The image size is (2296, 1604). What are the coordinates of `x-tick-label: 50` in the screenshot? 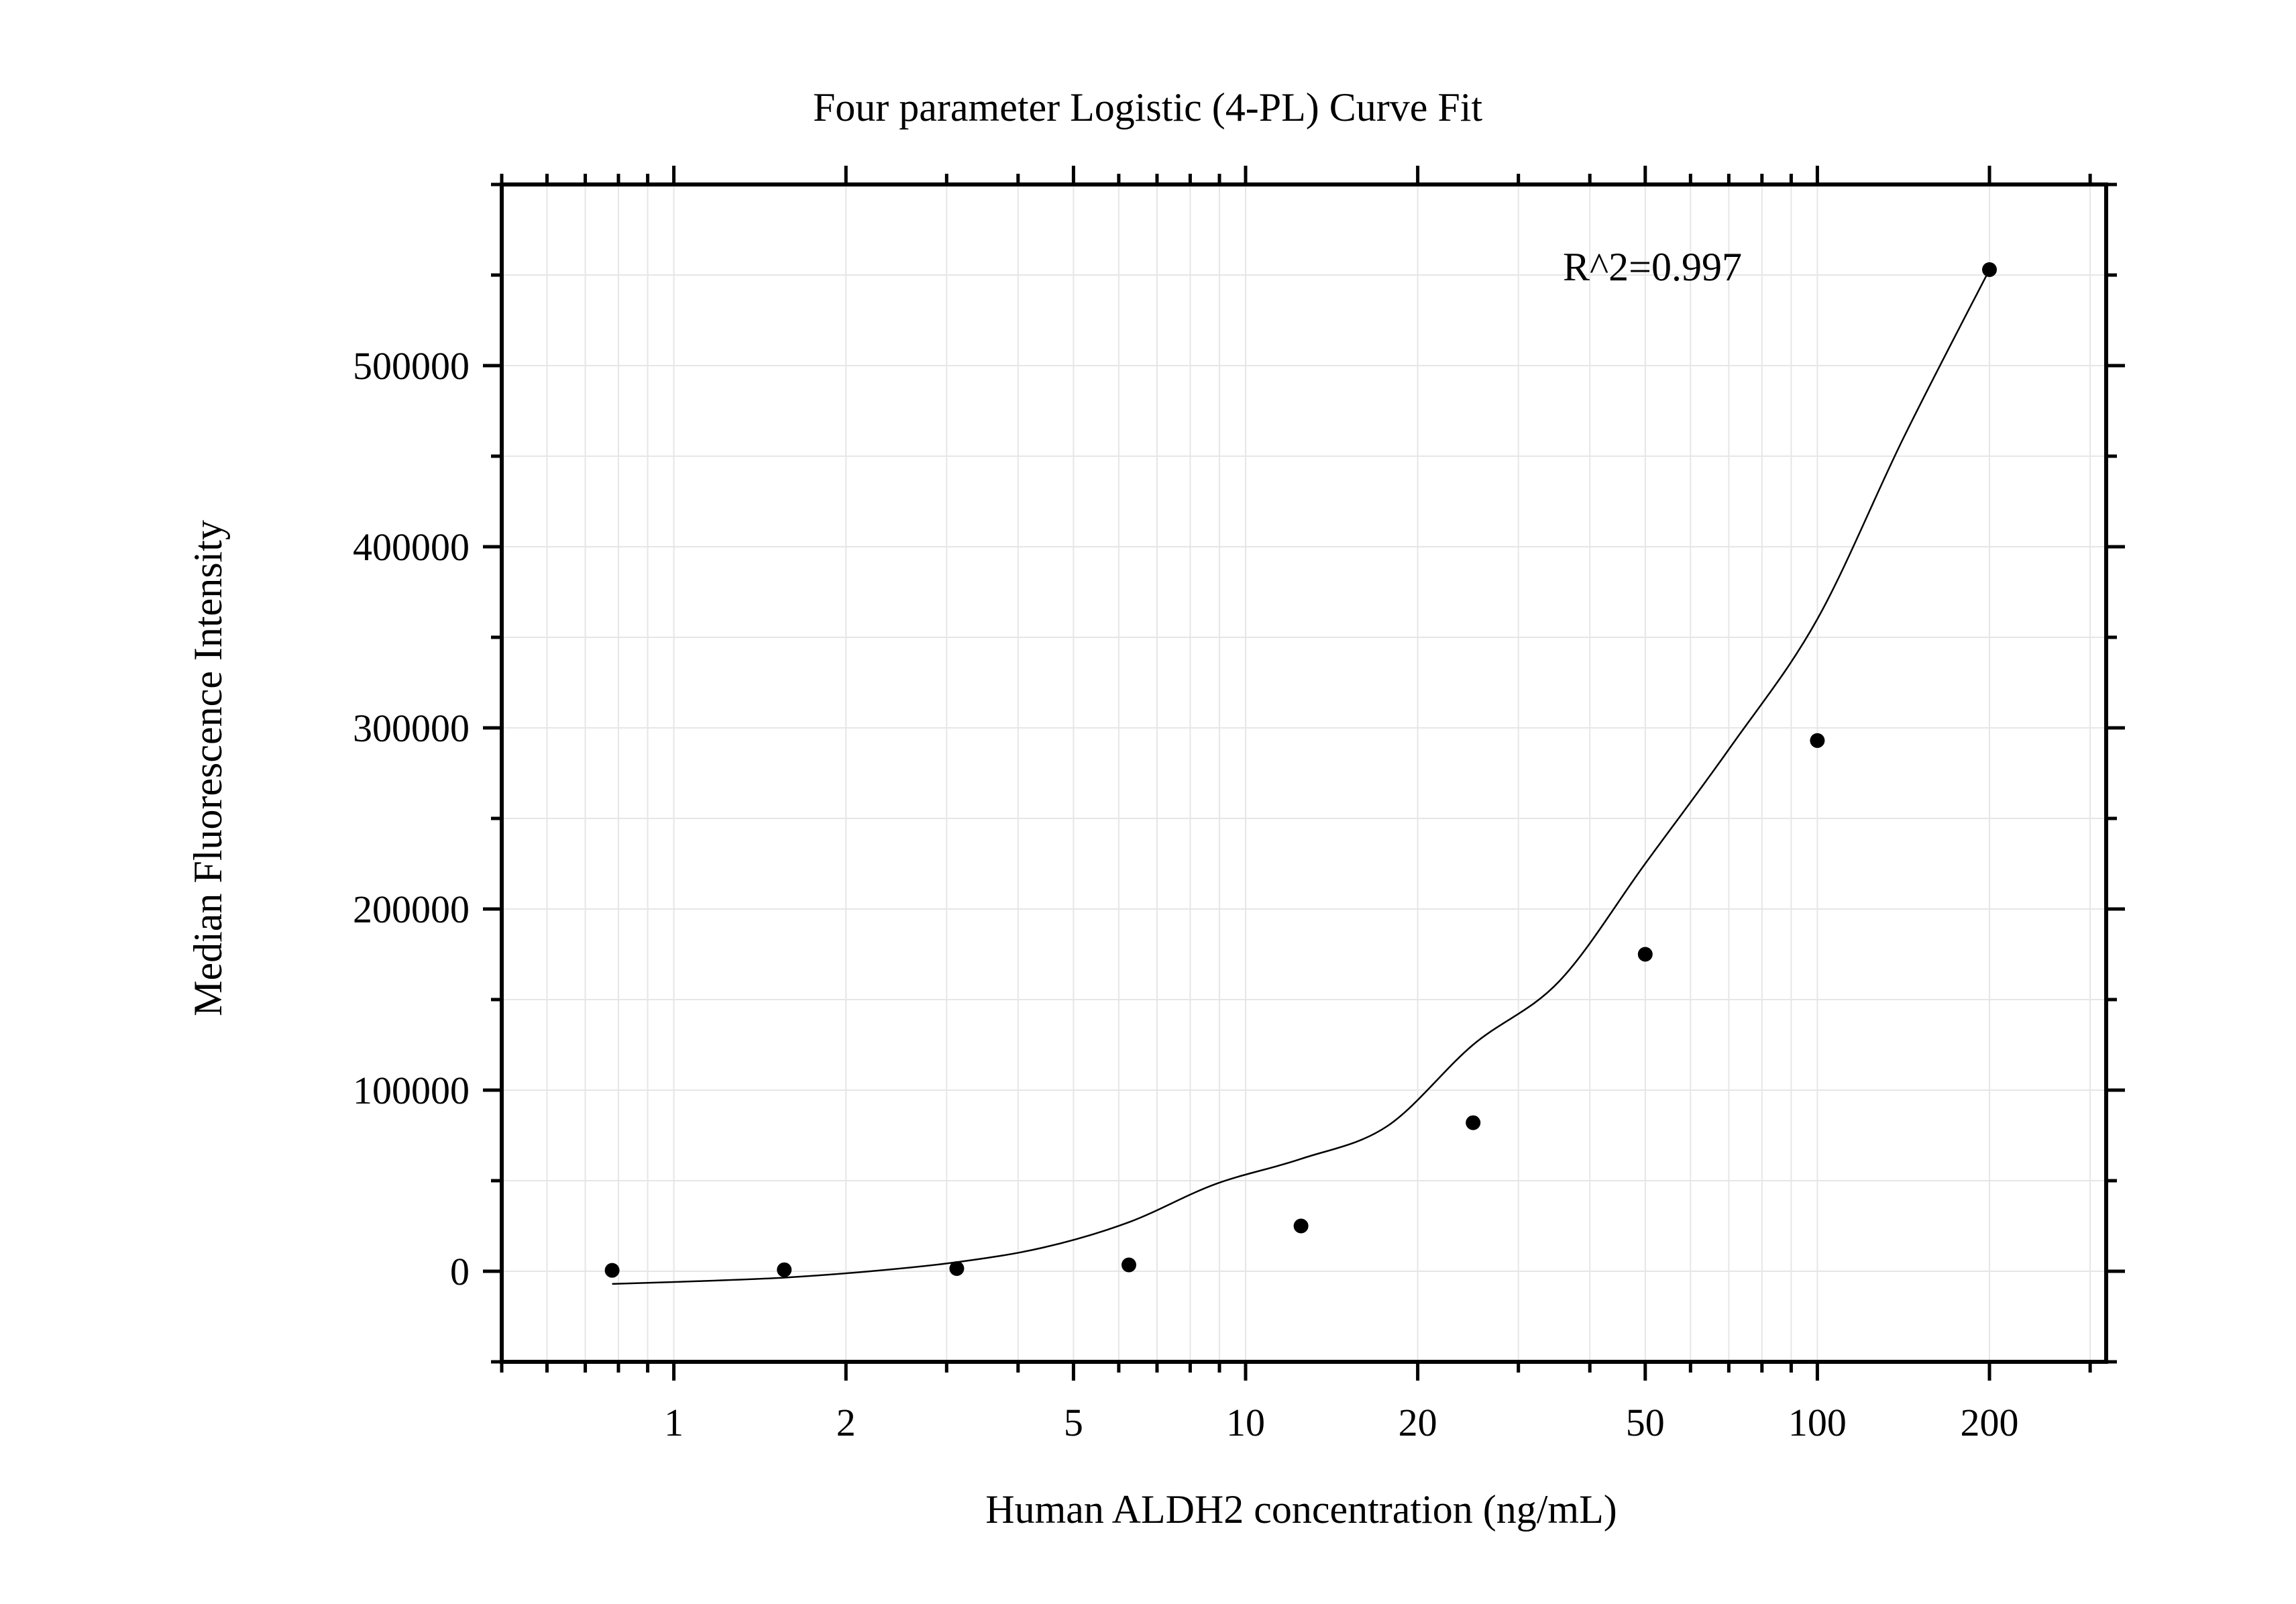 It's located at (1645, 1422).